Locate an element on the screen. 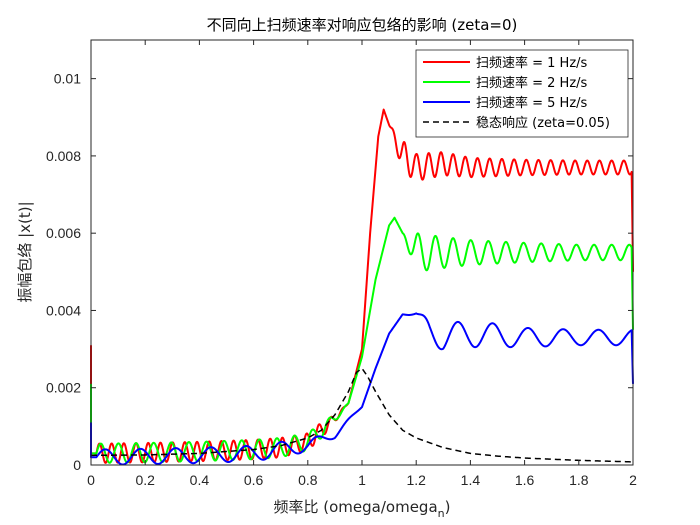  x-axis-label-main: 频率比 (omega/omega is located at coordinates (356, 507).